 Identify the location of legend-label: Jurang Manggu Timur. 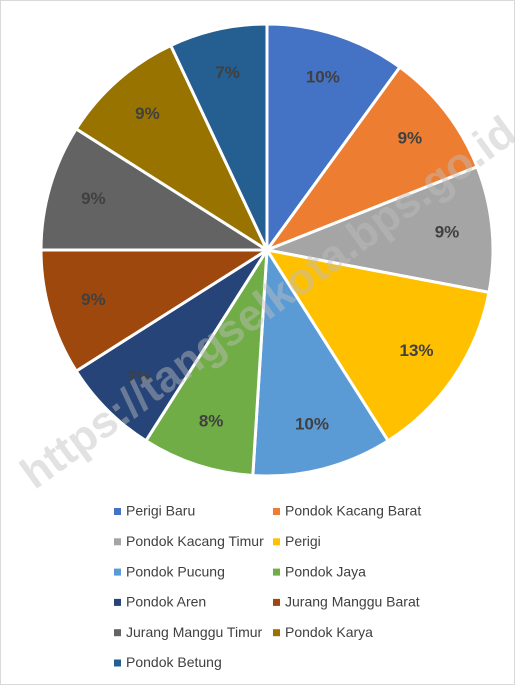
(194, 632).